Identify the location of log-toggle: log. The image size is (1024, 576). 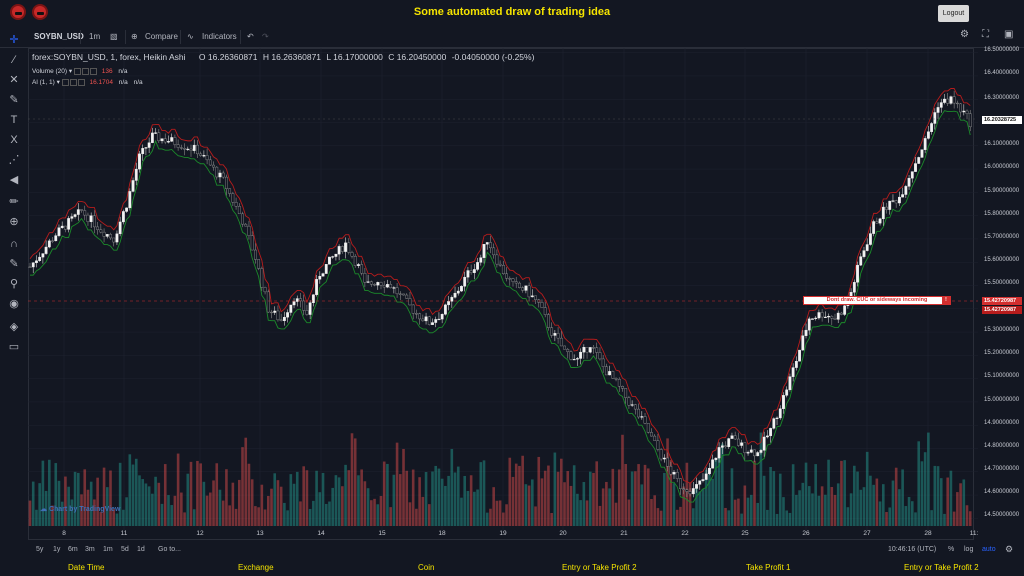
(969, 549).